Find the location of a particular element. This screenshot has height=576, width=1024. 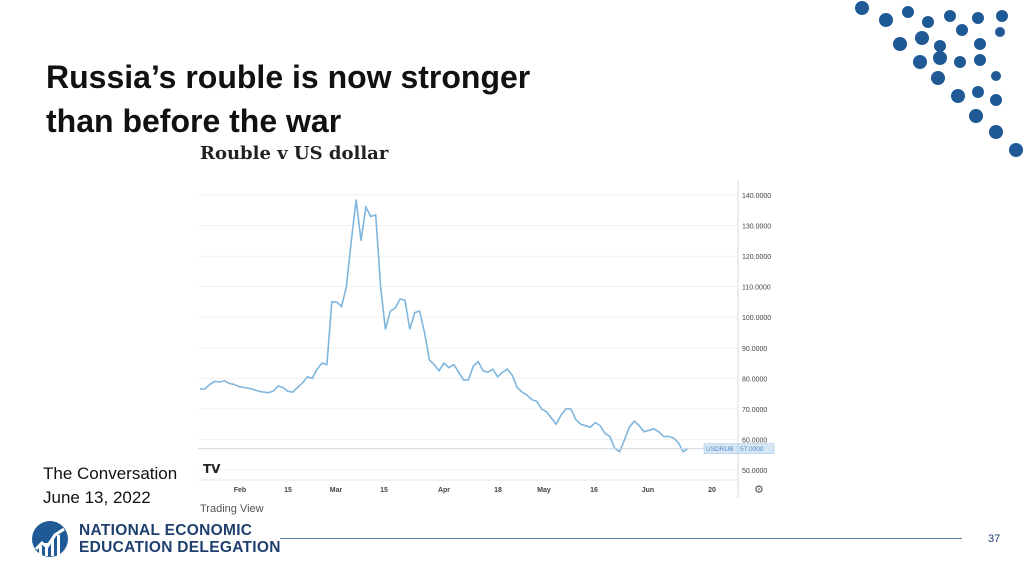

tradingview-logo: TV is located at coordinates (212, 469).